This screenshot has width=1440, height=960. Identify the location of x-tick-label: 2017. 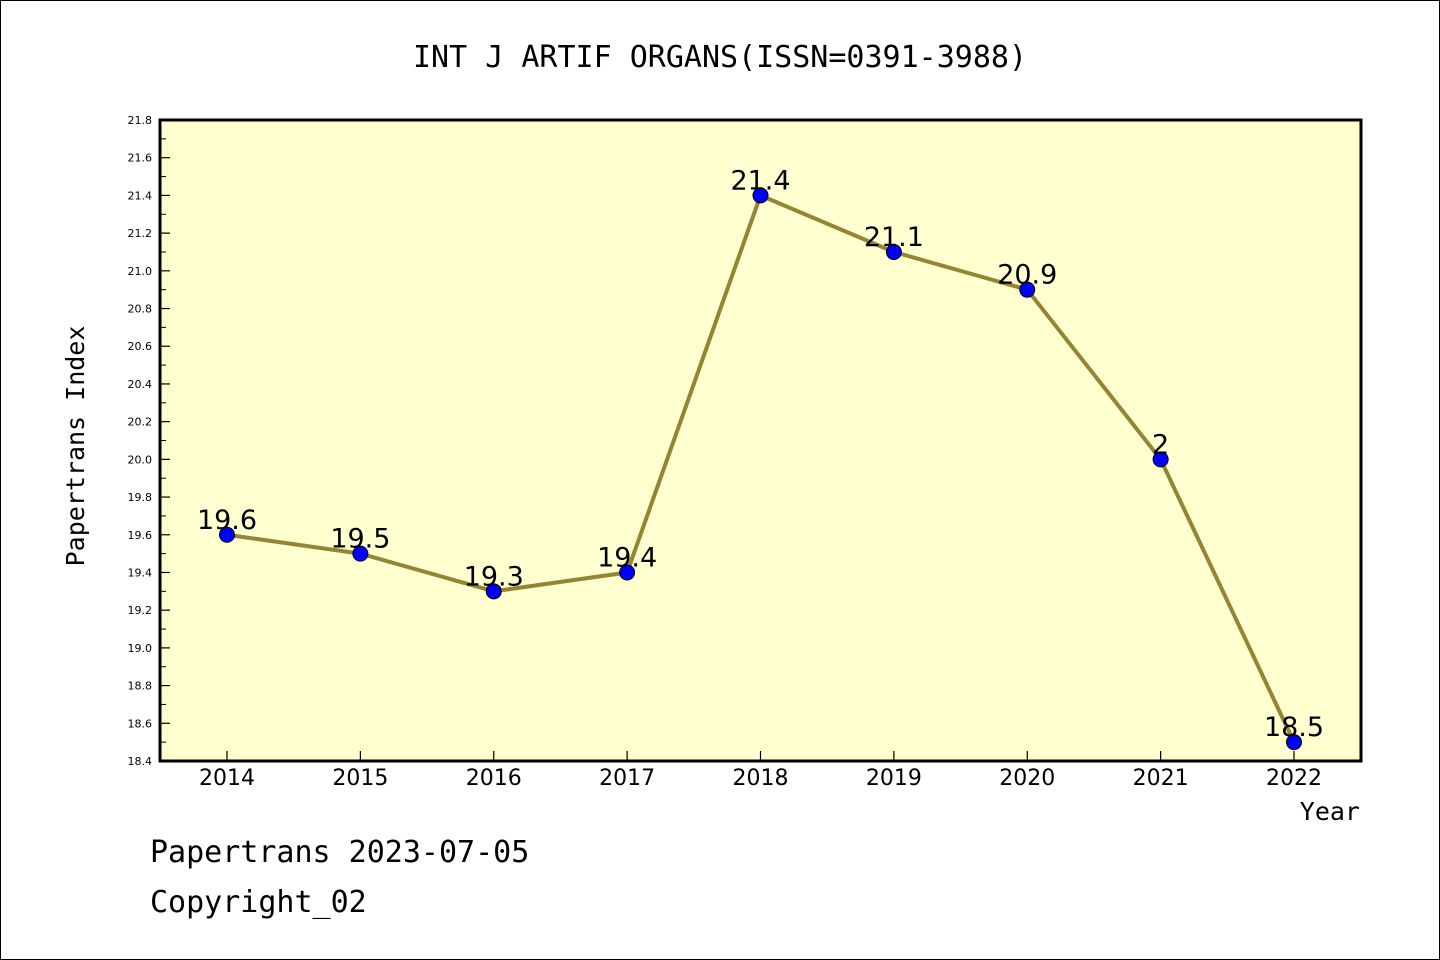
(627, 778).